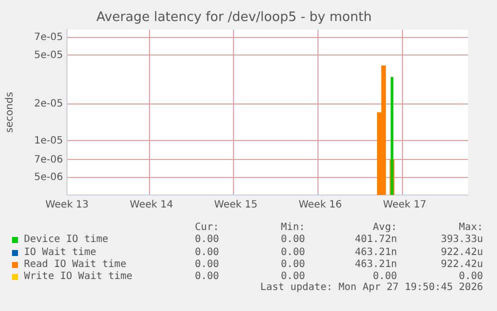 This screenshot has height=311, width=497. What do you see at coordinates (48, 104) in the screenshot?
I see `y-tick-label: 2e-05` at bounding box center [48, 104].